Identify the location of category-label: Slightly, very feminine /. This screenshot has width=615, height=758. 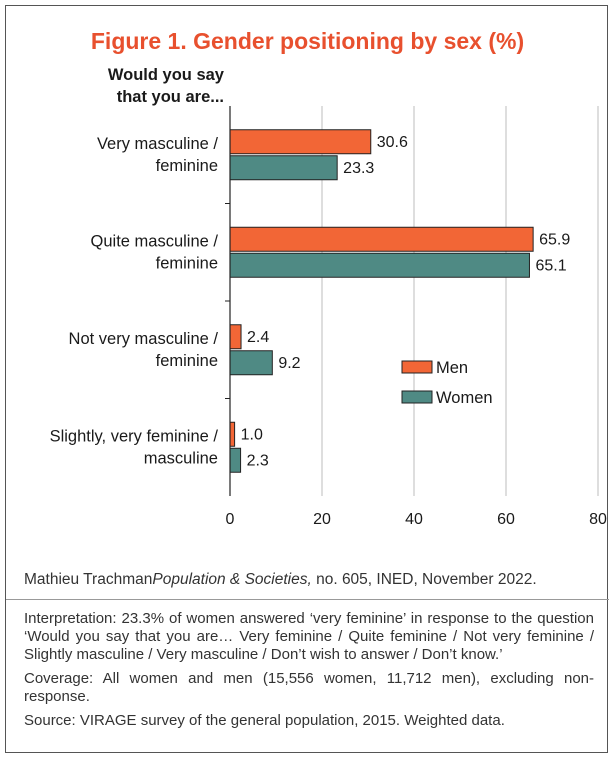
(134, 436).